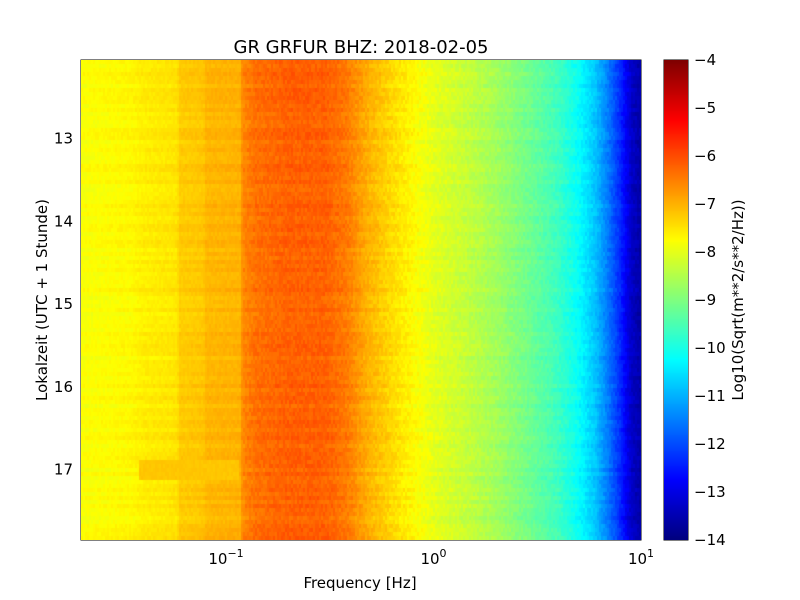  I want to click on colorbar-ticks: −4 −5 −6 −7 −8 −9 −10 −11 −12 −13 −14, so click(704, 300).